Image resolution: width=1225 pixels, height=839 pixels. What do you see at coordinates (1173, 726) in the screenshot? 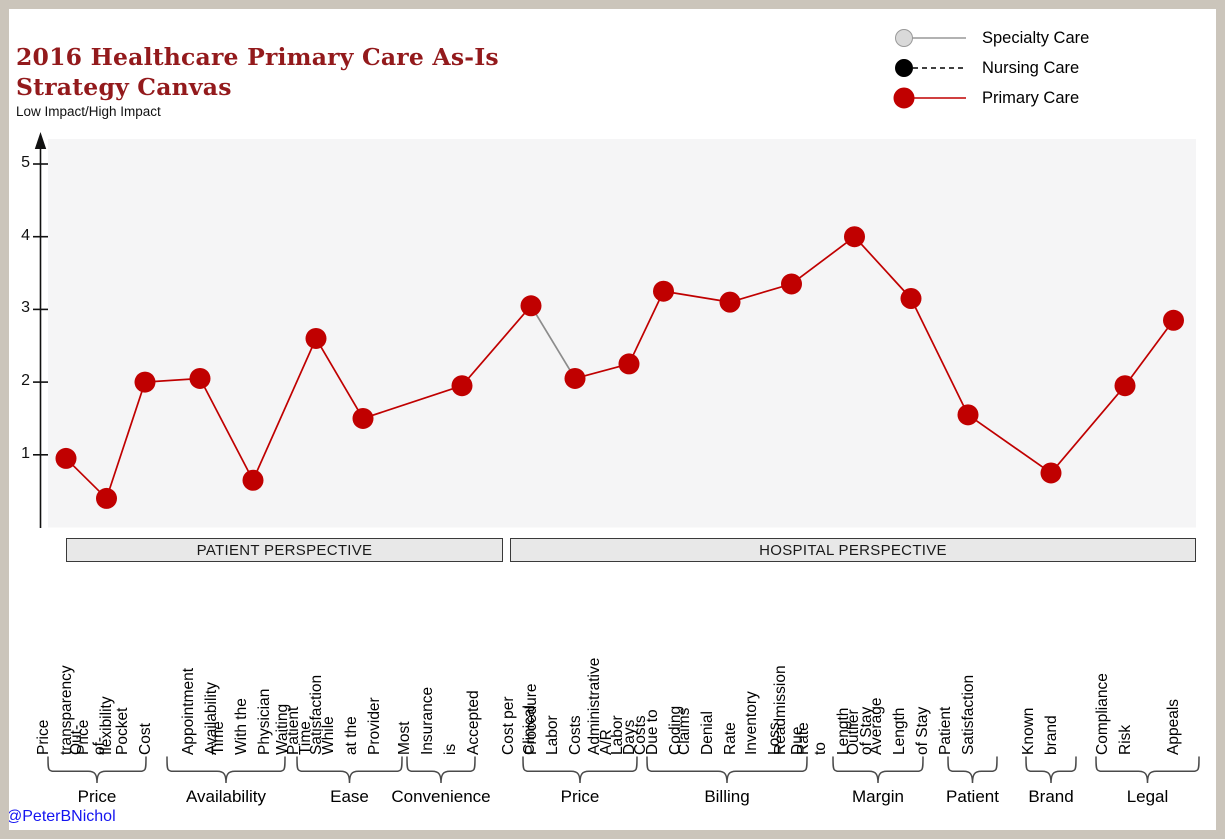
I see `x-axis-label: Appeals` at bounding box center [1173, 726].